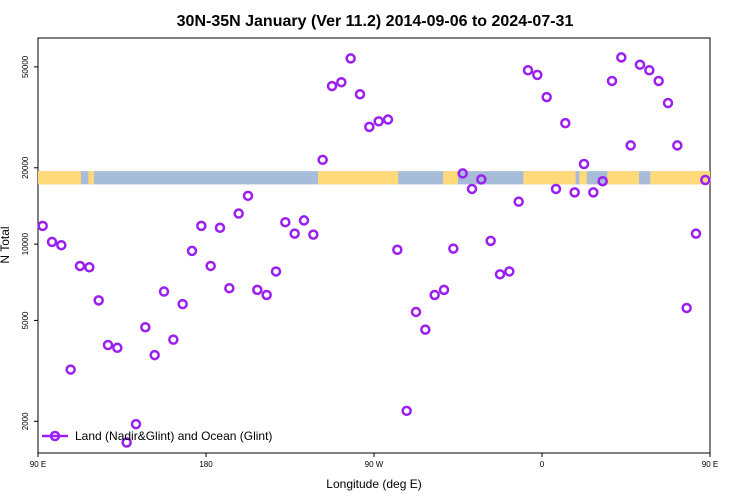  I want to click on legend: Land (Nadir&Glint) and Ocean (Glint), so click(157, 436).